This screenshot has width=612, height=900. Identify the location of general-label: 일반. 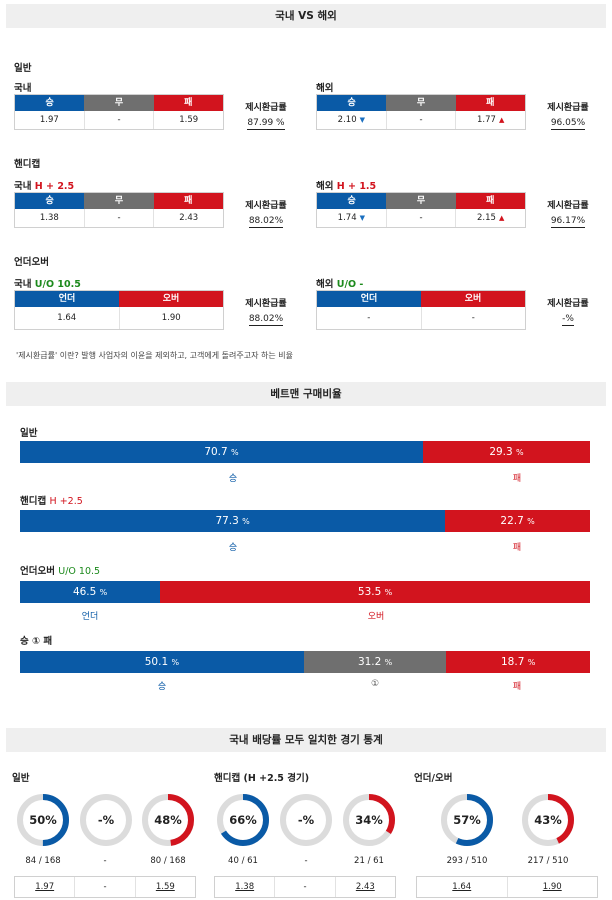
(23, 68).